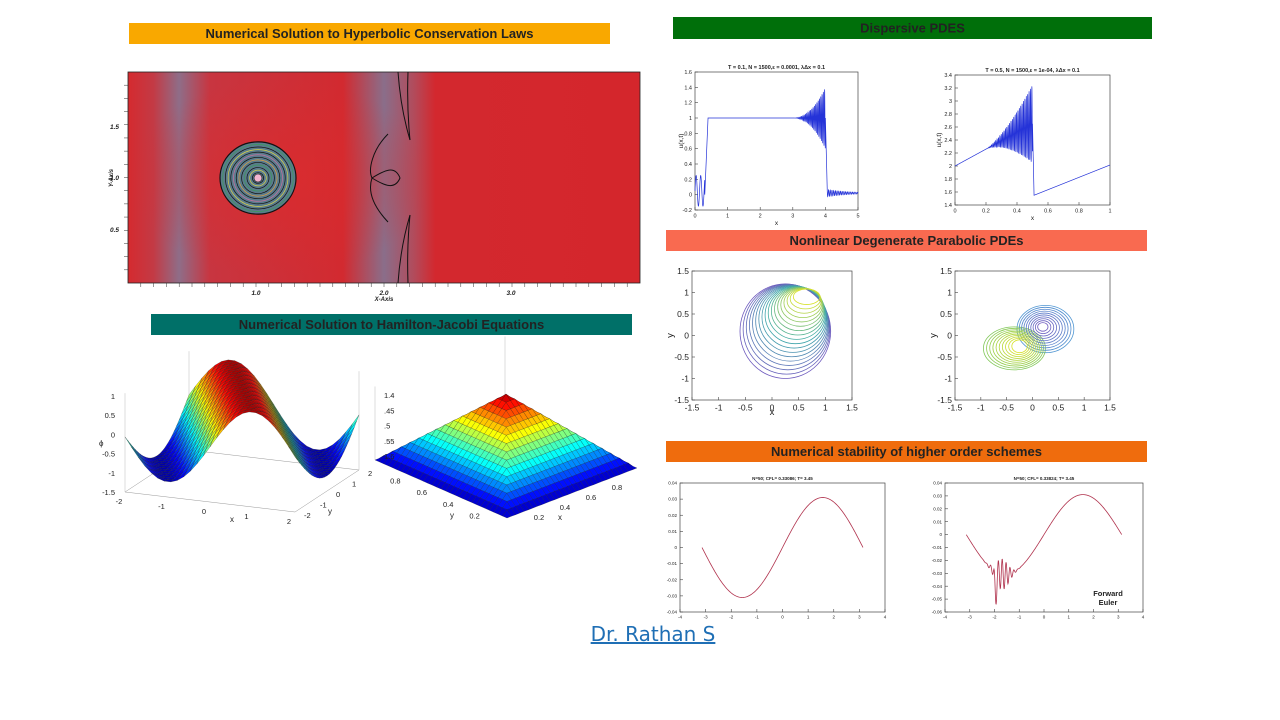  Describe the element at coordinates (857, 217) in the screenshot. I see `x-tick-label: 5` at that location.